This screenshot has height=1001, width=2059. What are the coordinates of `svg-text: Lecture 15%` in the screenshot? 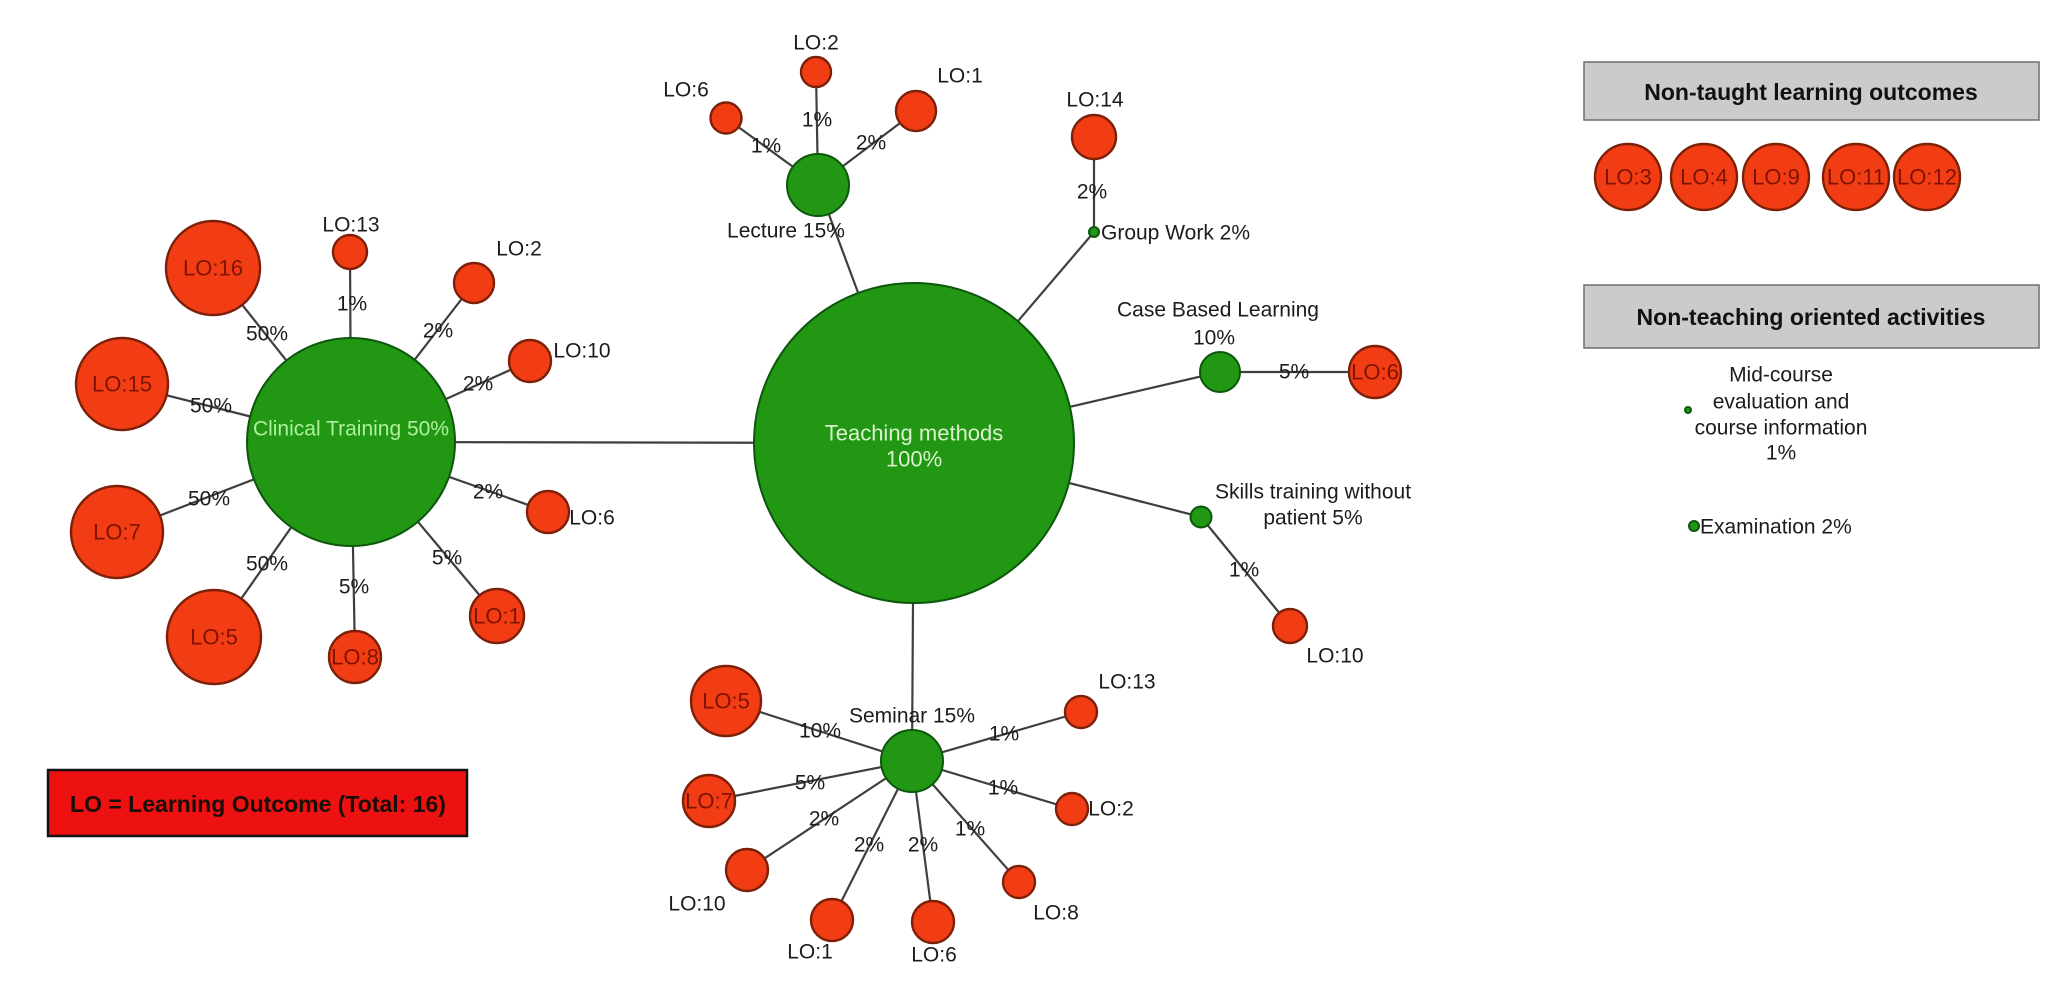 It's located at (786, 231).